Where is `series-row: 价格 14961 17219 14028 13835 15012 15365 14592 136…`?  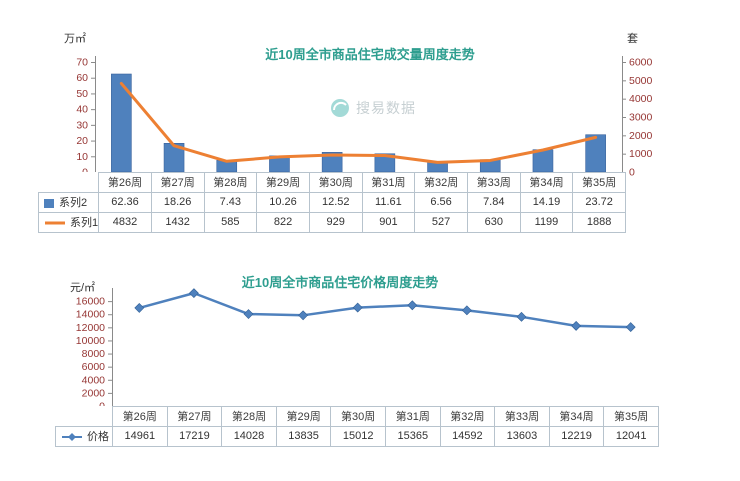
series-row: 价格 14961 17219 14028 13835 15012 15365 14592 136… is located at coordinates (357, 436).